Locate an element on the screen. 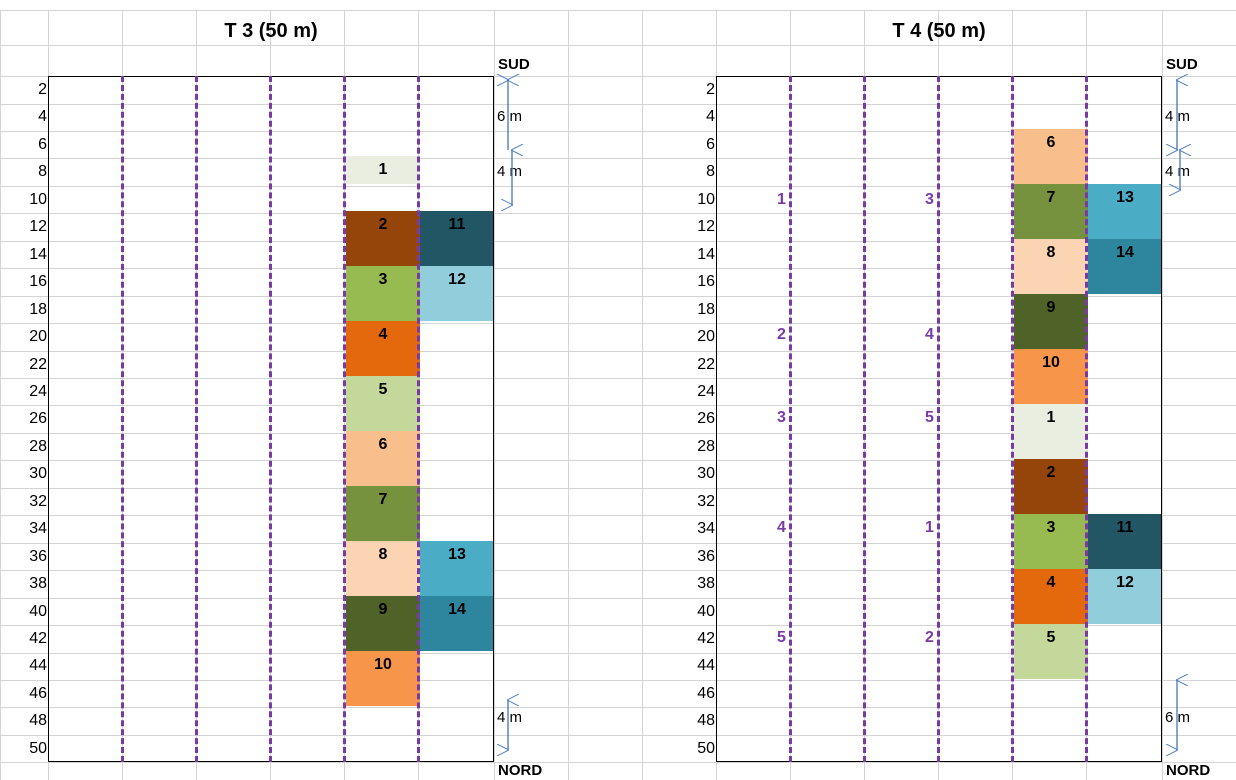  transect-title-t3: T 3 (50 m) is located at coordinates (271, 31).